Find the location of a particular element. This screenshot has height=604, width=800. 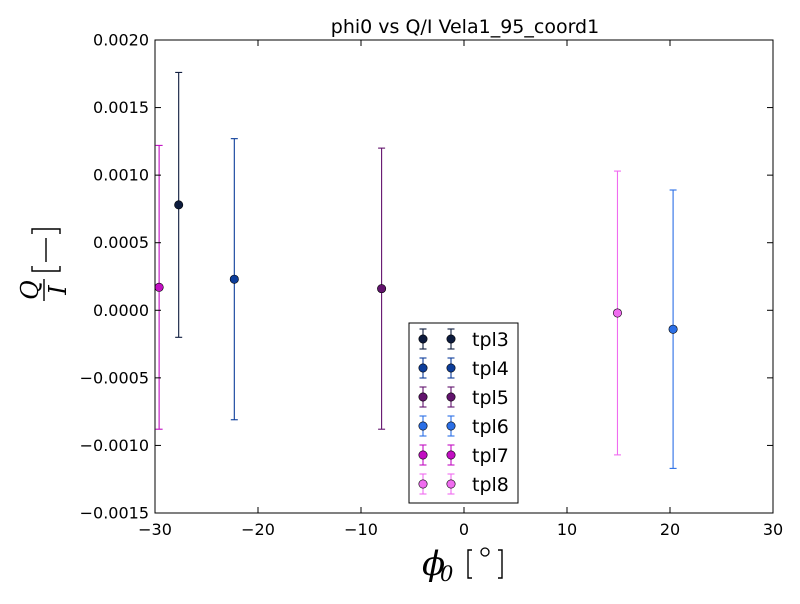

legend-box is located at coordinates (463, 413).